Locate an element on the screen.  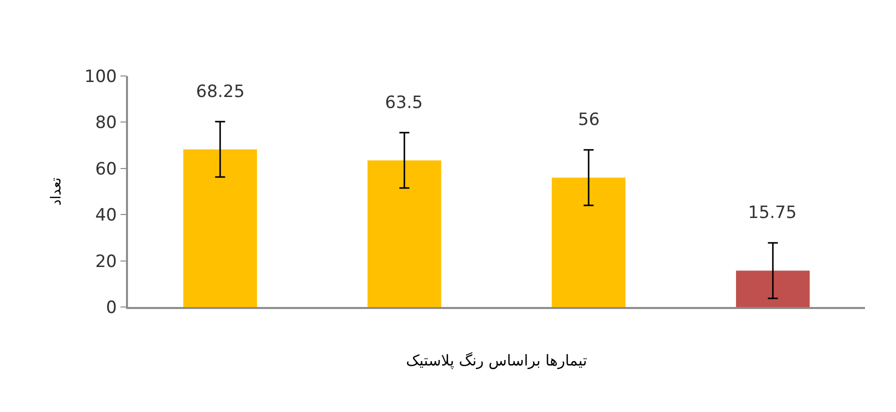
y-tick-label: 80 is located at coordinates (106, 123).